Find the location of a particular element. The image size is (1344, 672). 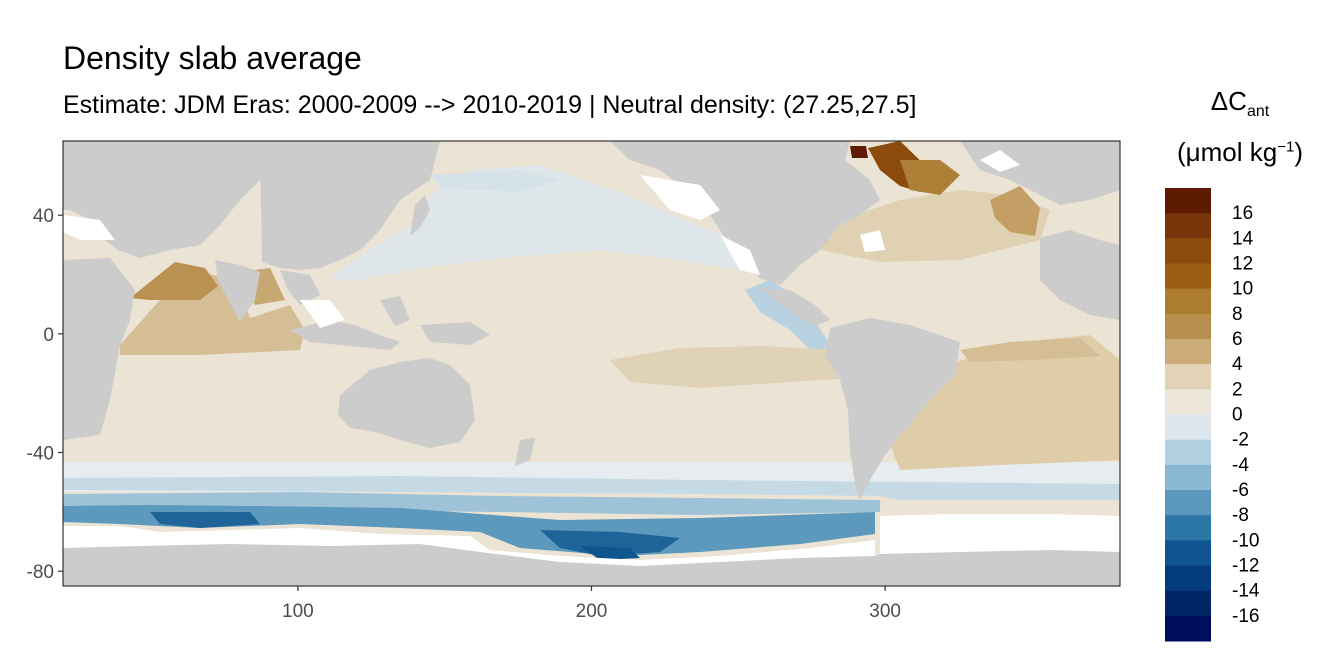

nodata-north-sea is located at coordinates (1000, 161).